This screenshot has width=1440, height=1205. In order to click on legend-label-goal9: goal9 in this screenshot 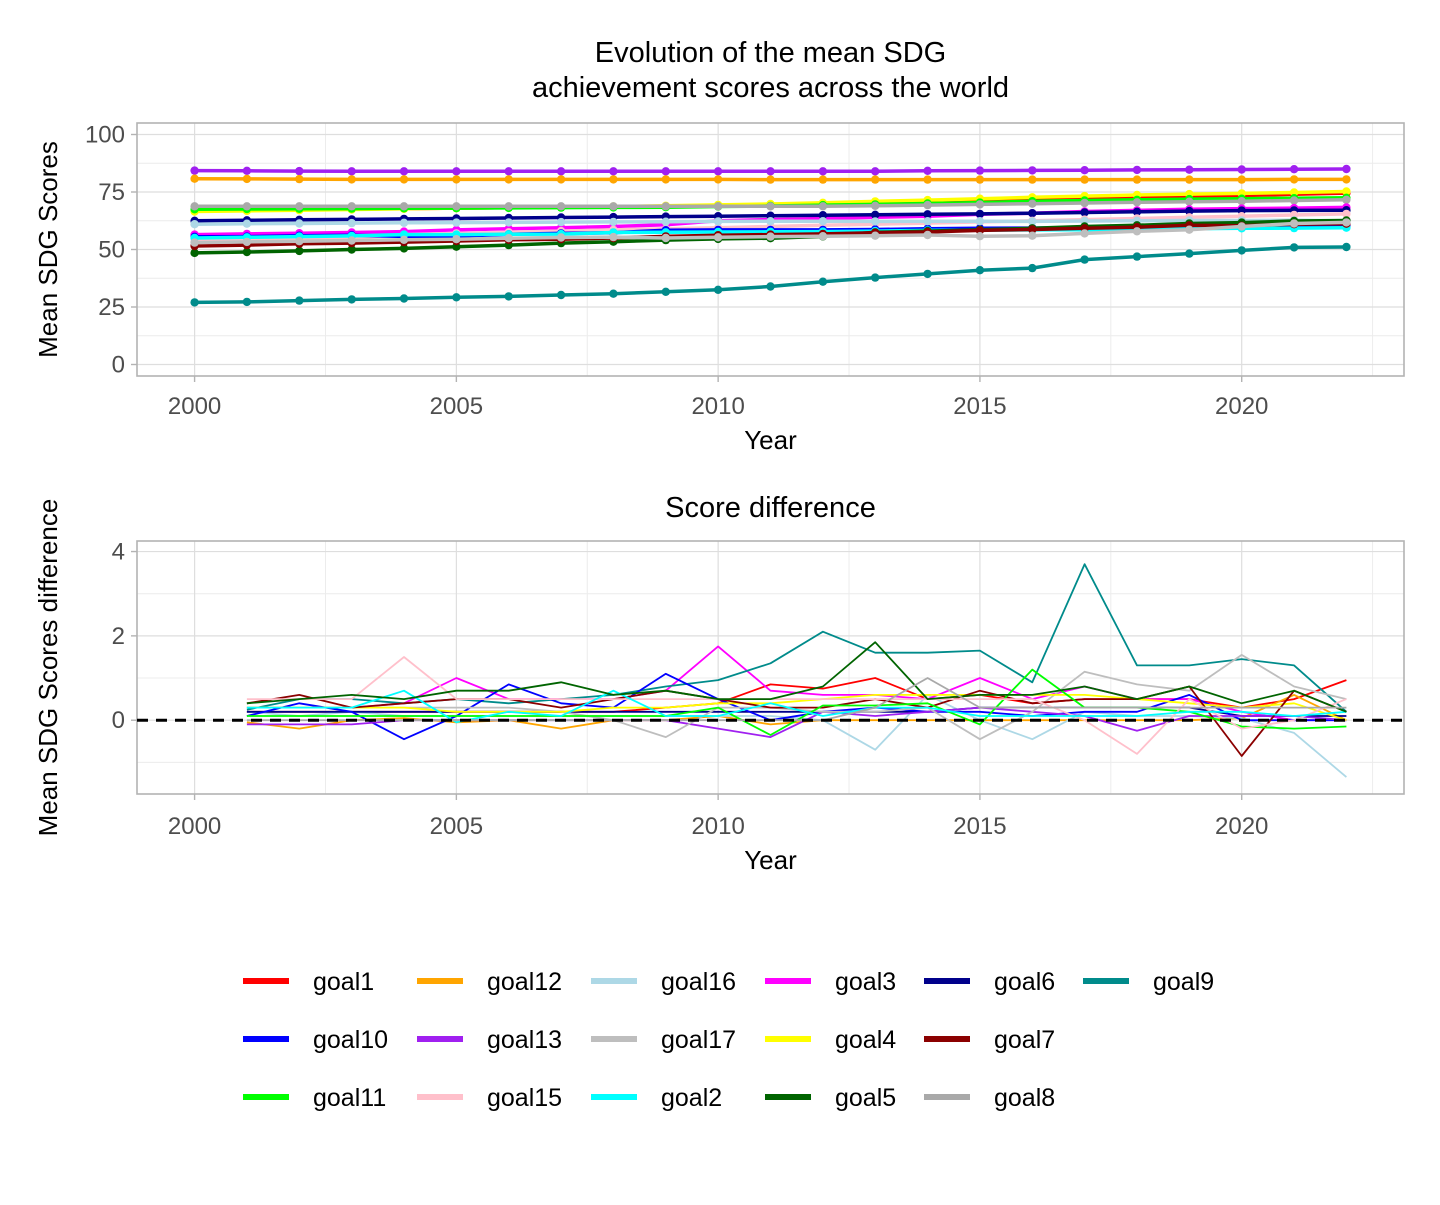, I will do `click(1183, 982)`.